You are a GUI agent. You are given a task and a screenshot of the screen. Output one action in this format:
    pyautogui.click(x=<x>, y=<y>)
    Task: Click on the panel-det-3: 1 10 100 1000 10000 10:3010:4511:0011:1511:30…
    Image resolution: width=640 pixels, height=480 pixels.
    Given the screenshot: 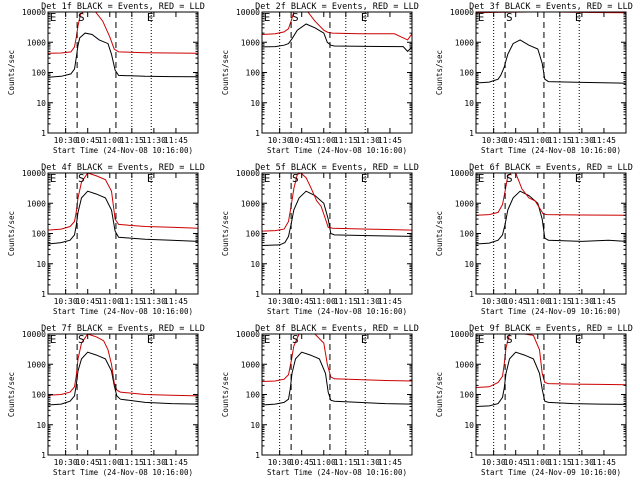 What is the action you would take?
    pyautogui.click(x=534, y=78)
    